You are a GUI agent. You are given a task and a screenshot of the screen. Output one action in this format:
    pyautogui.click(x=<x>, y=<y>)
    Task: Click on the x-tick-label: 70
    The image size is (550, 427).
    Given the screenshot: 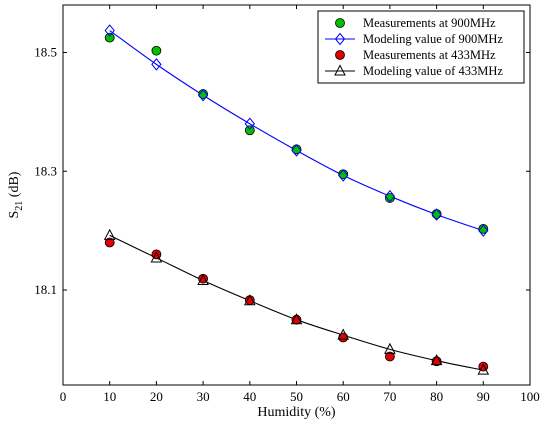 What is the action you would take?
    pyautogui.click(x=389, y=396)
    